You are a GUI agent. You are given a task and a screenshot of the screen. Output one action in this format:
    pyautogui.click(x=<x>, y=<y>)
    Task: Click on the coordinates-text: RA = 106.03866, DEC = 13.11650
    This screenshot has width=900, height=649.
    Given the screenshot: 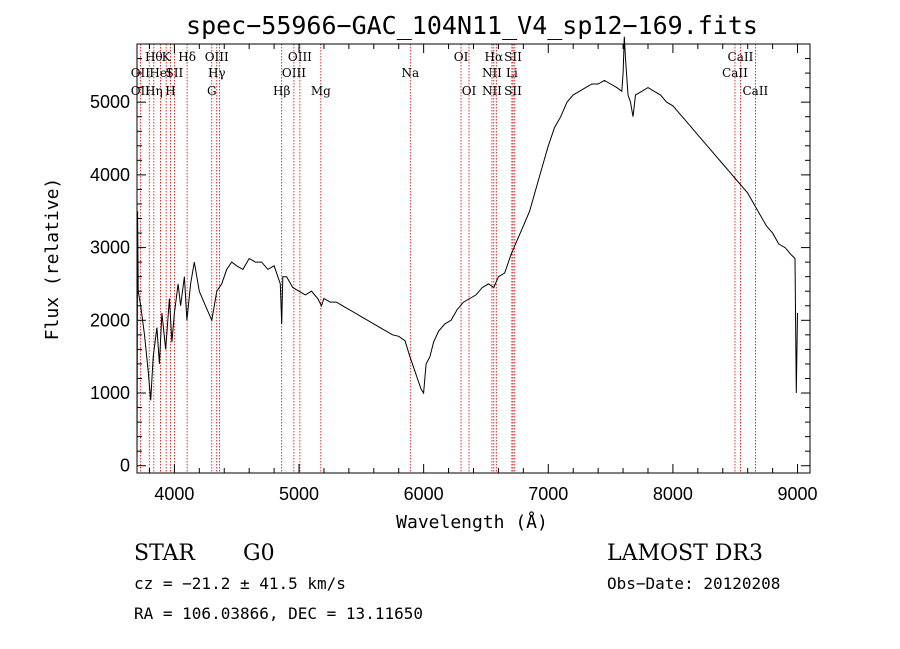 What is the action you would take?
    pyautogui.click(x=278, y=613)
    